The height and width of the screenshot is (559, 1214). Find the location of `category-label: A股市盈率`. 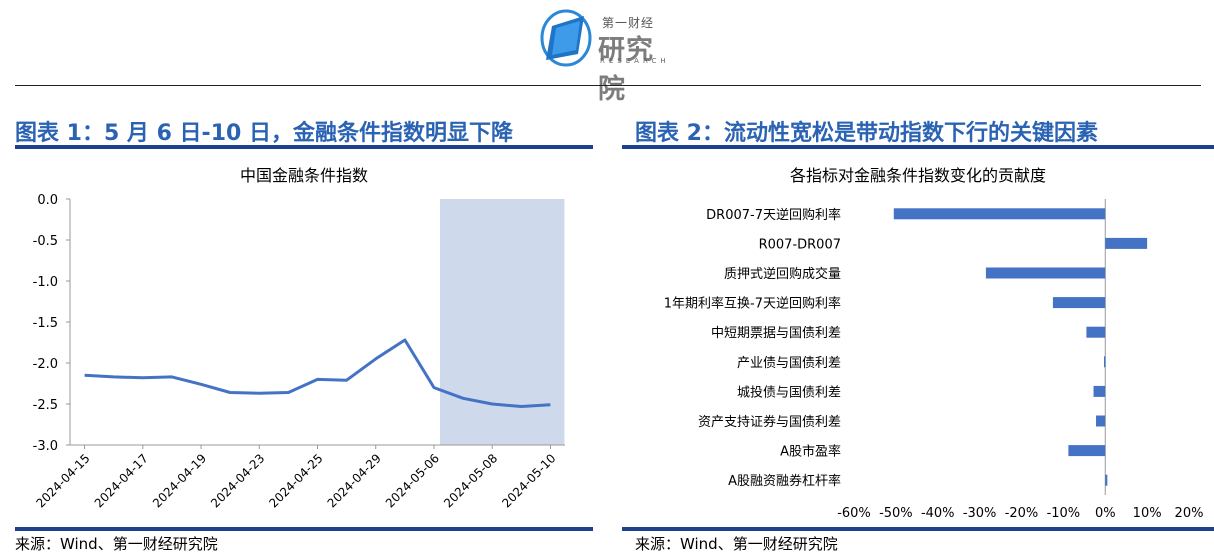

category-label: A股市盈率 is located at coordinates (810, 452).